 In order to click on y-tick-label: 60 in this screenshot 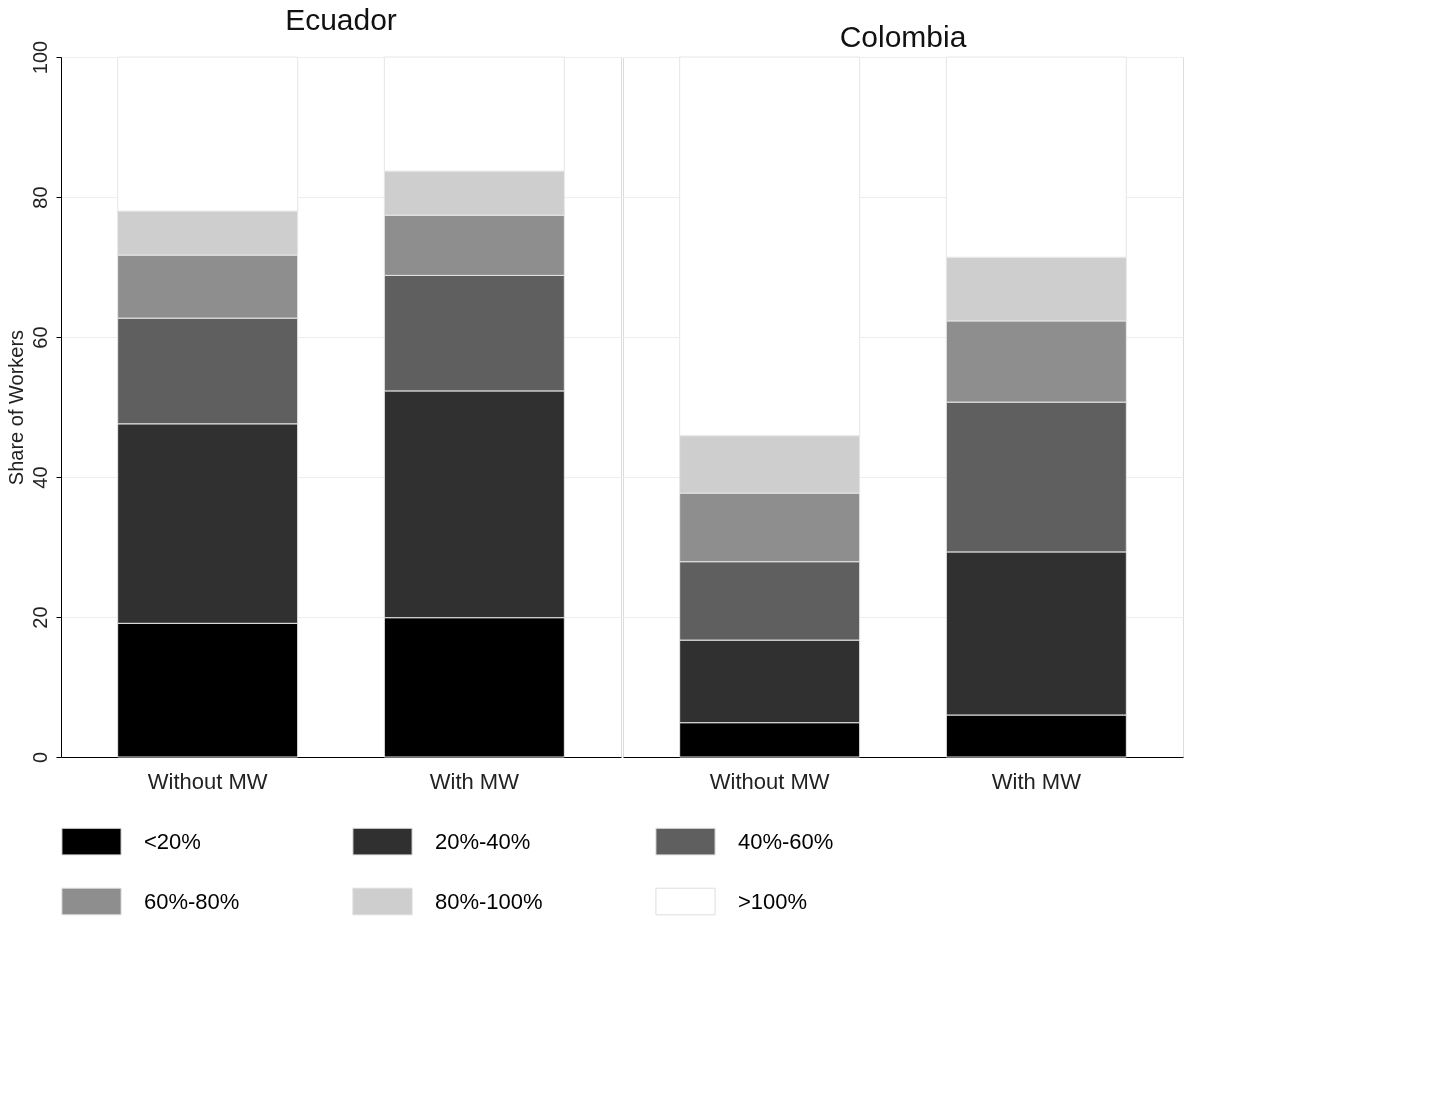, I will do `click(39, 337)`.